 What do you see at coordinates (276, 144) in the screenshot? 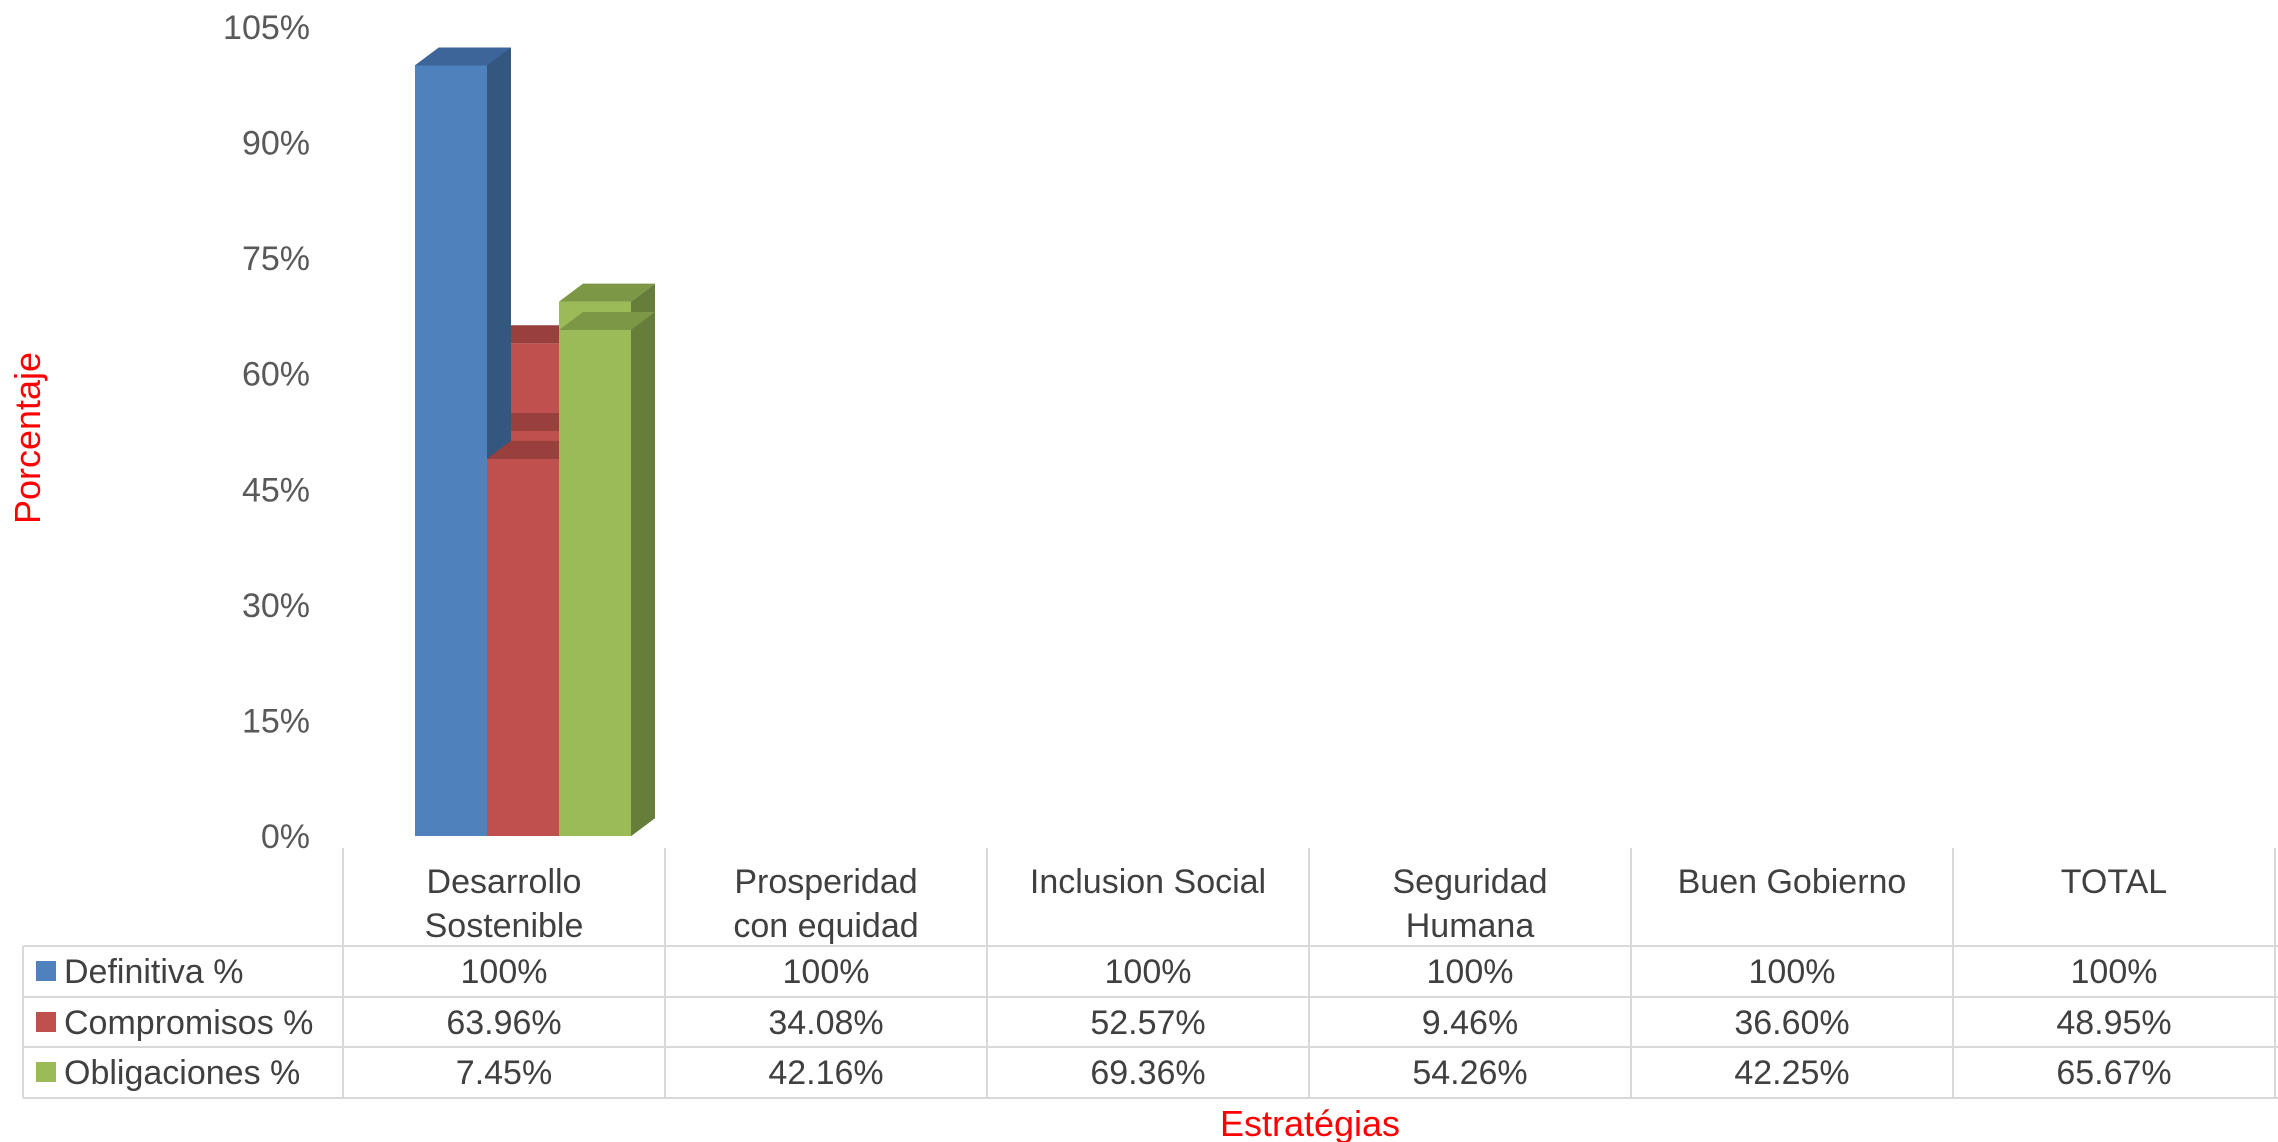
I see `y-tick-label: 90%` at bounding box center [276, 144].